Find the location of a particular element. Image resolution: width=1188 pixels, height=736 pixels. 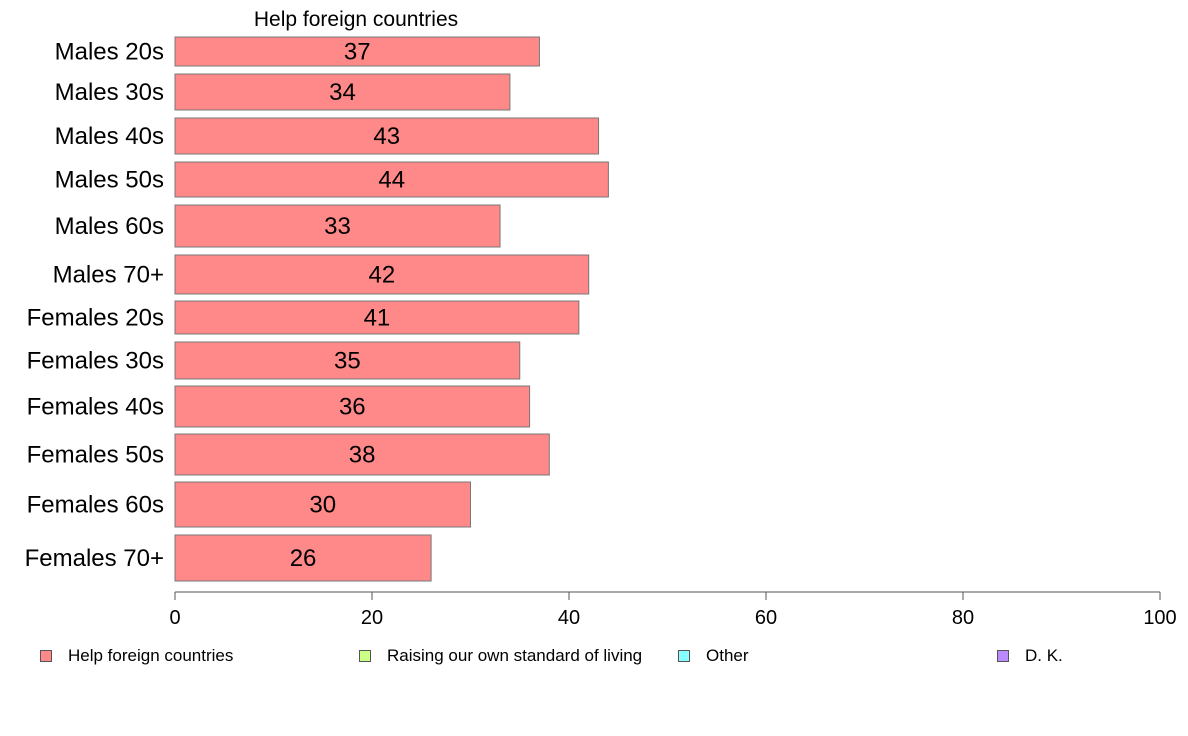

x-tick-label: 40 is located at coordinates (569, 618).